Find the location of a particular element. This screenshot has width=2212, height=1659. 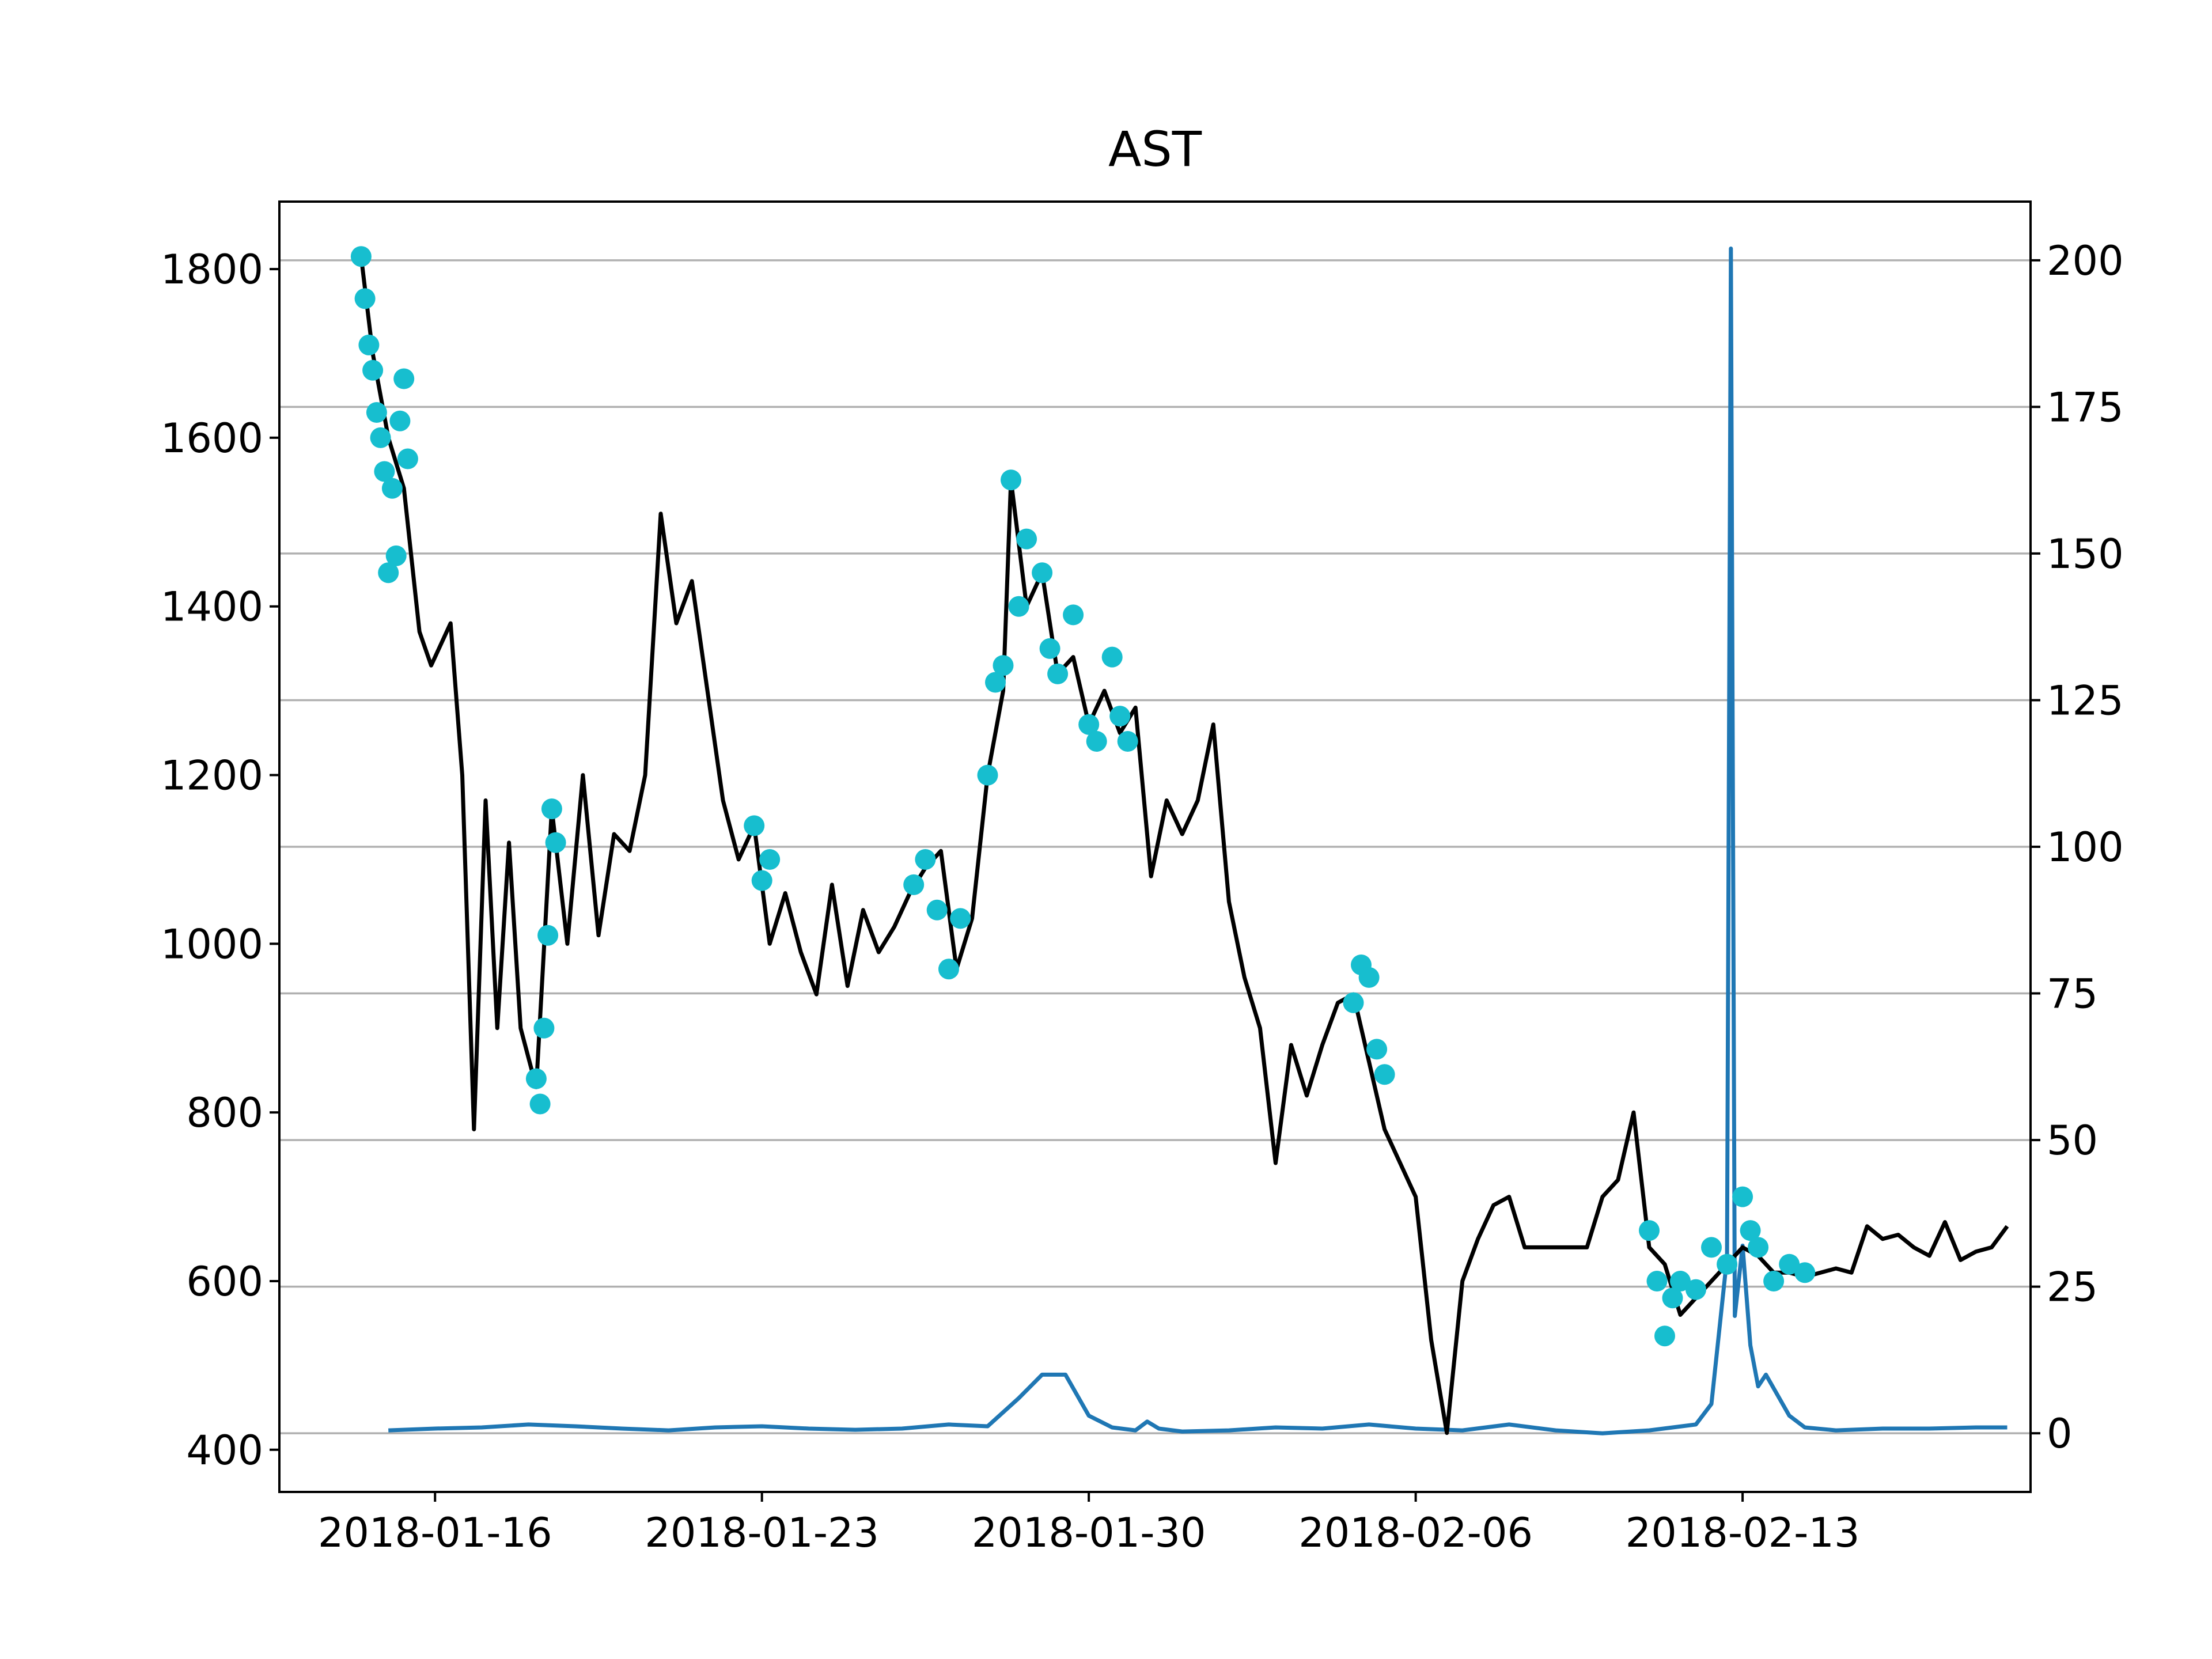

chart-title: AST is located at coordinates (1155, 149).